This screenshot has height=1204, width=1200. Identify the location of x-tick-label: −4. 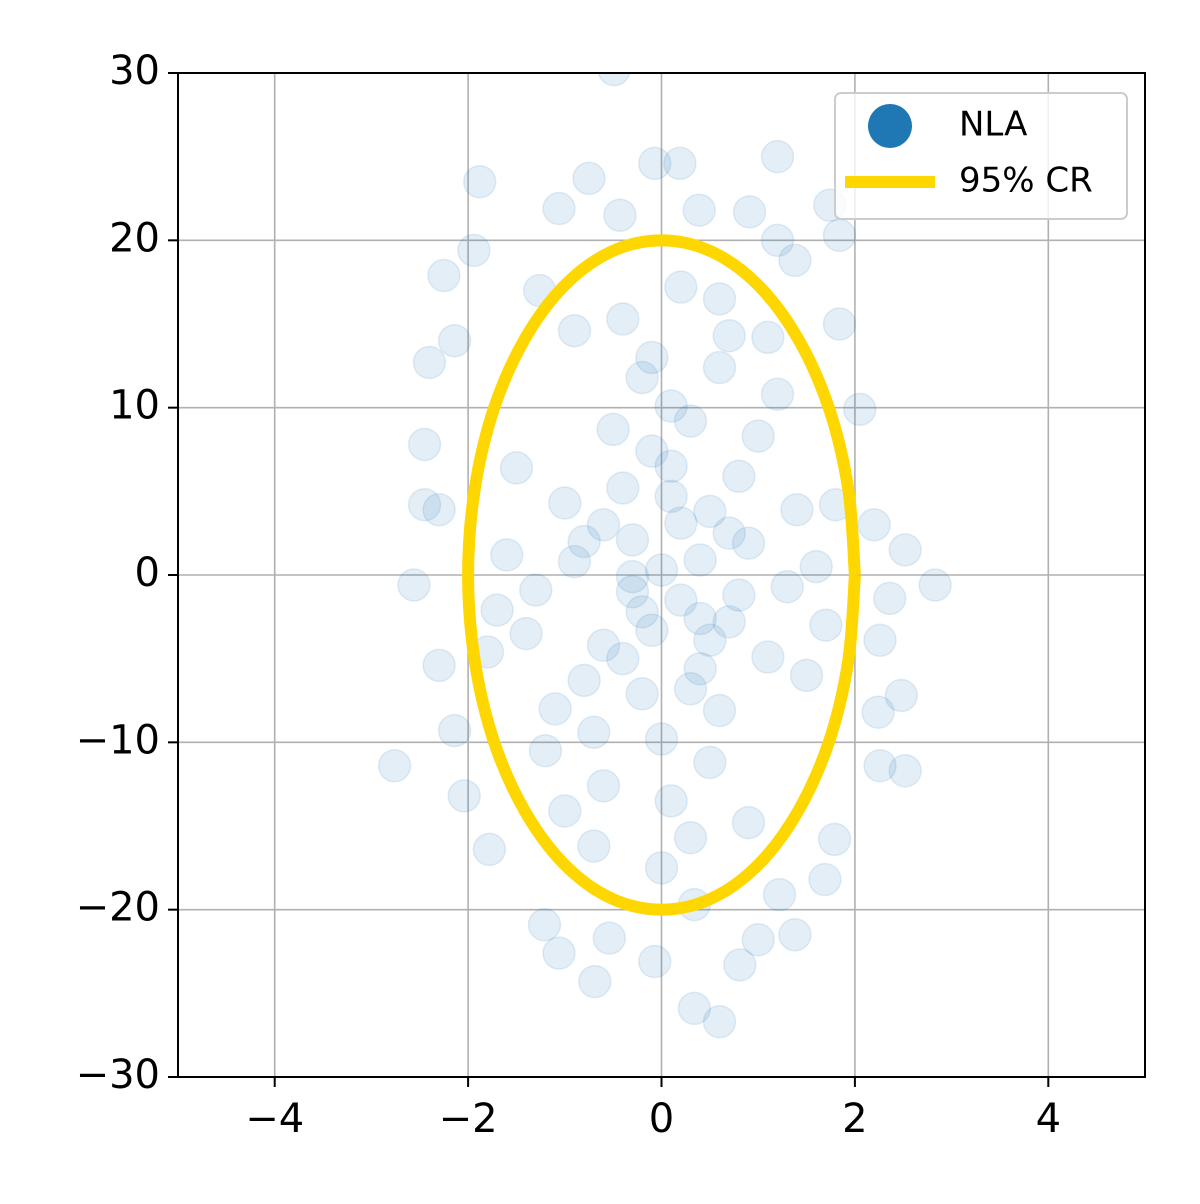
(274, 1119).